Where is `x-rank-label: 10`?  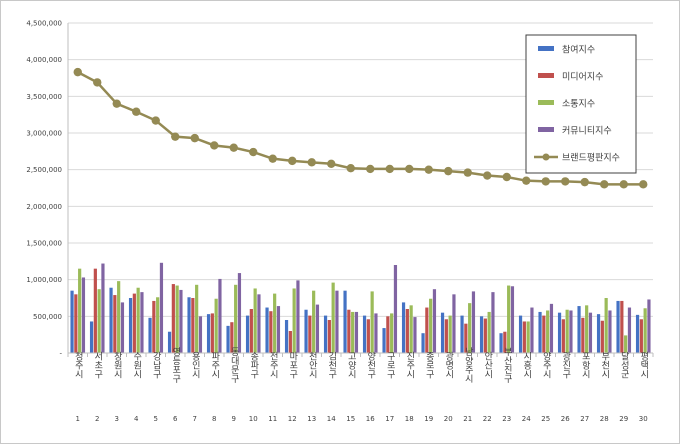 x-rank-label: 10 is located at coordinates (253, 419).